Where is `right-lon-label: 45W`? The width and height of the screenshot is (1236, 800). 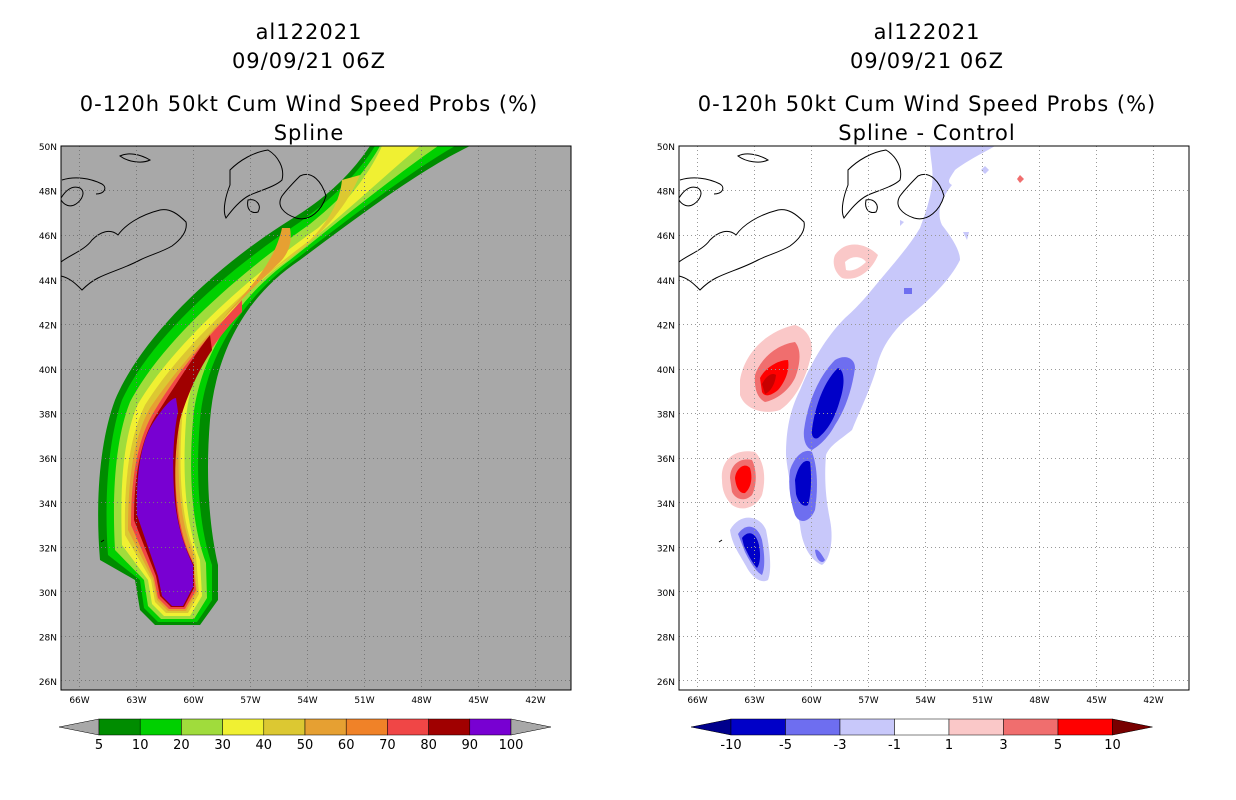 right-lon-label: 45W is located at coordinates (1096, 701).